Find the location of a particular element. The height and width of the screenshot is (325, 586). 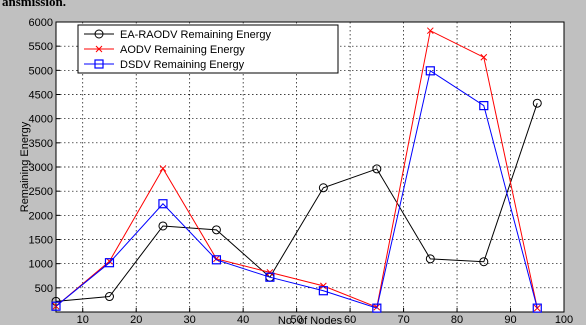

x-tick-label: 60 is located at coordinates (350, 319).